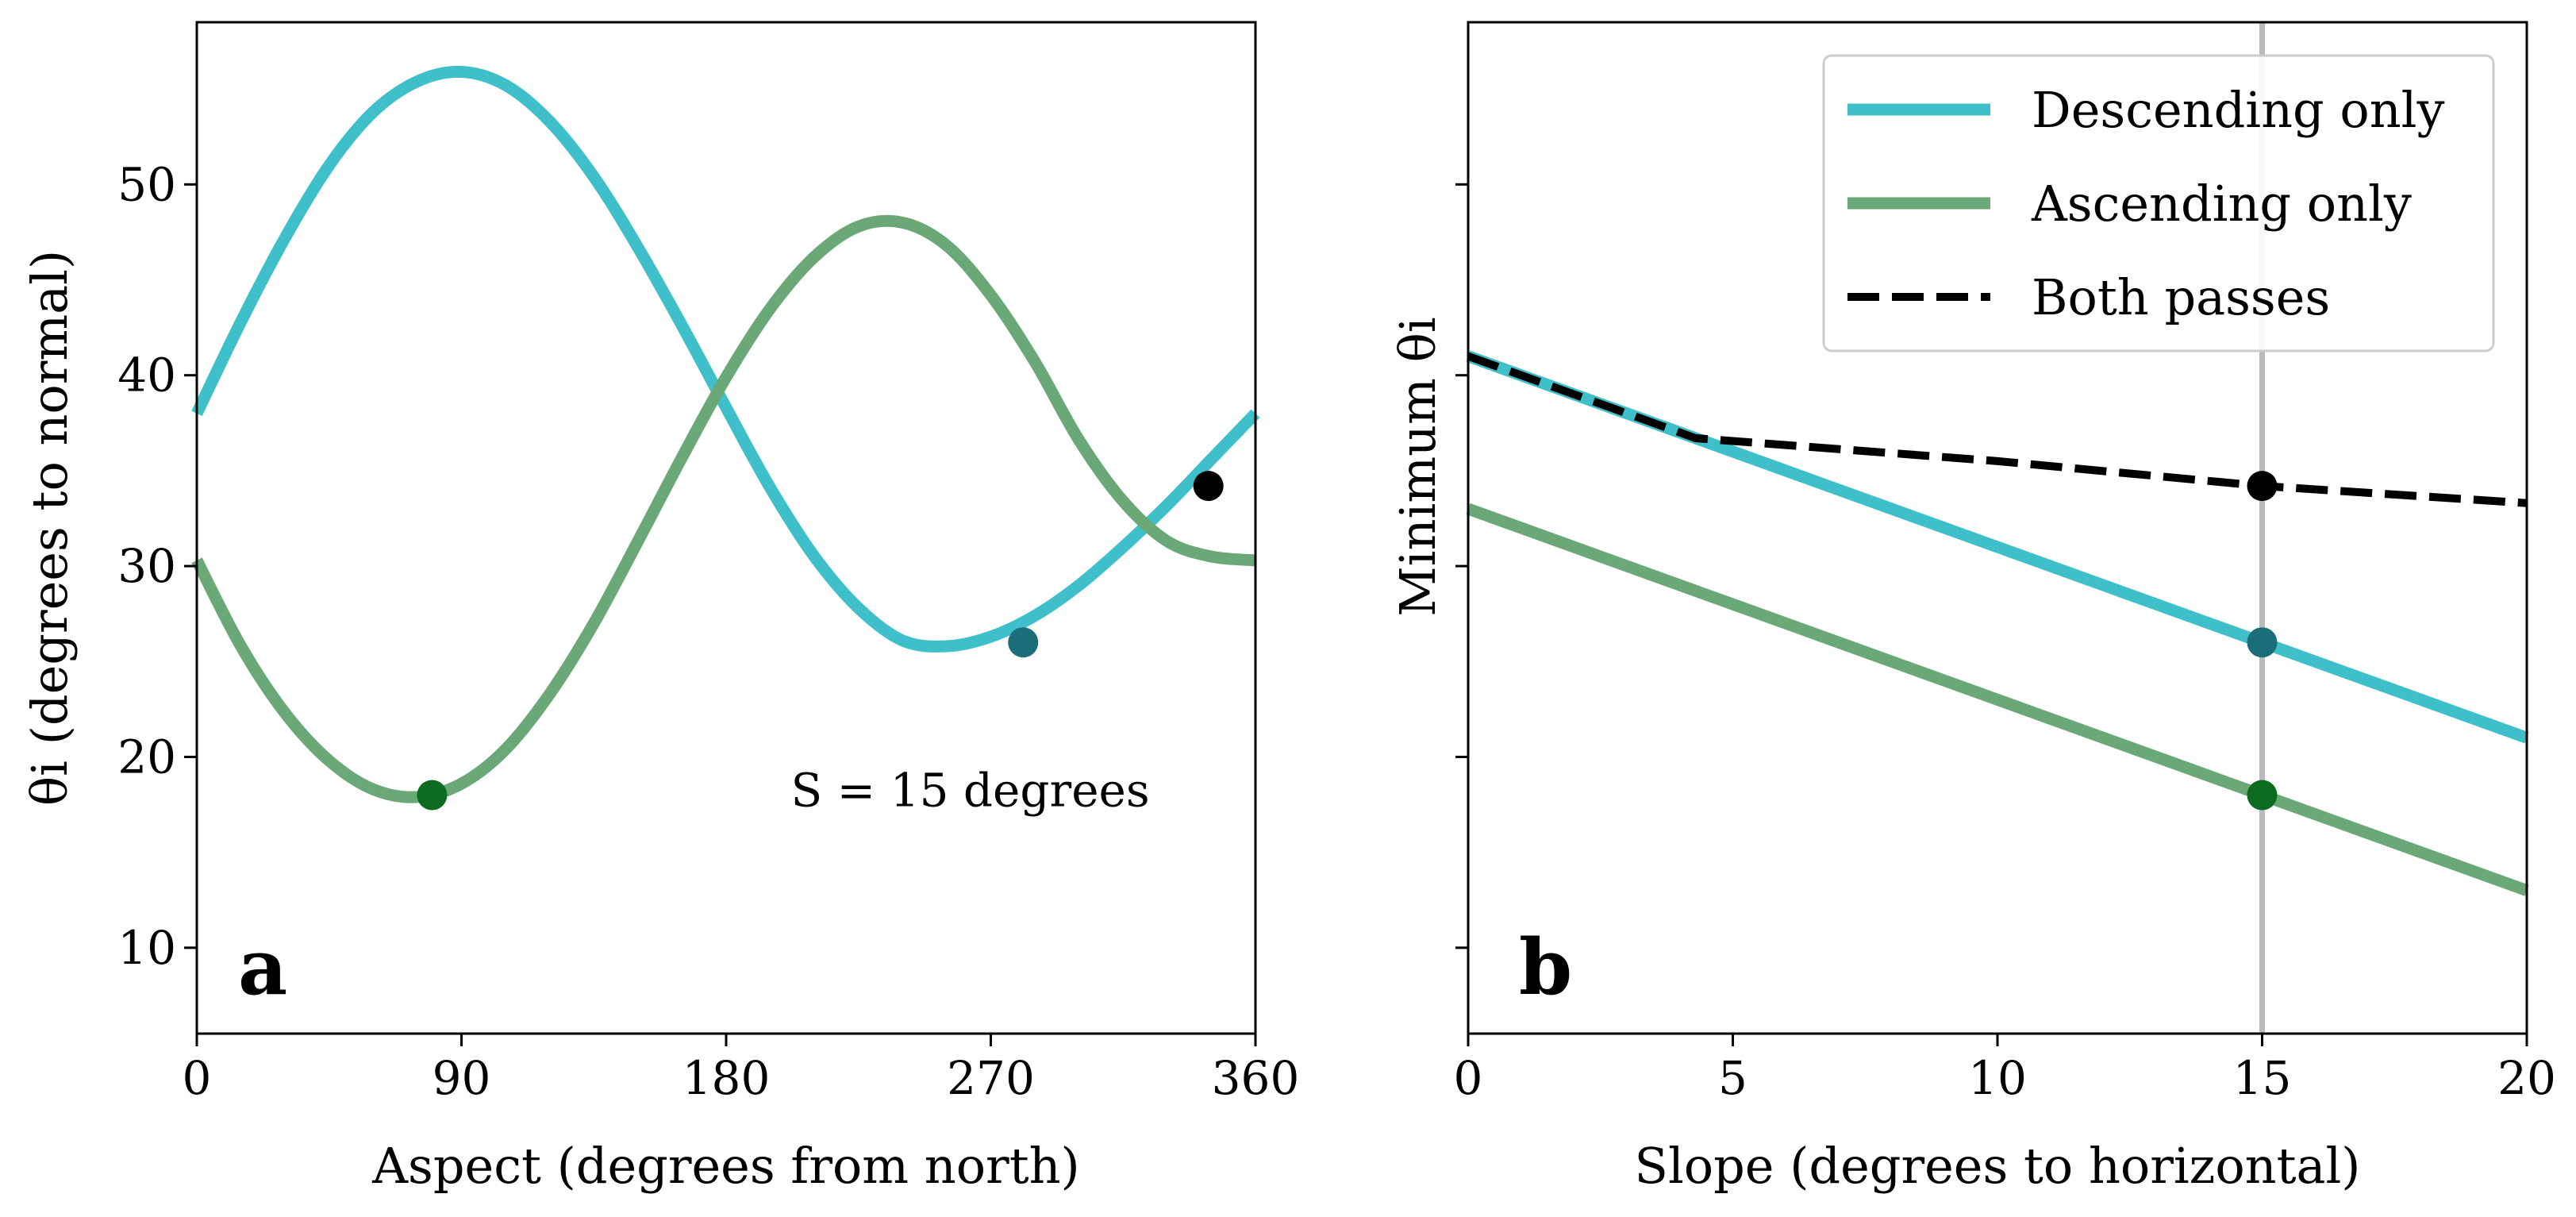 The width and height of the screenshot is (2576, 1217). I want to click on panel-a-x-axis-label: Aspect (degrees from north), so click(725, 1166).